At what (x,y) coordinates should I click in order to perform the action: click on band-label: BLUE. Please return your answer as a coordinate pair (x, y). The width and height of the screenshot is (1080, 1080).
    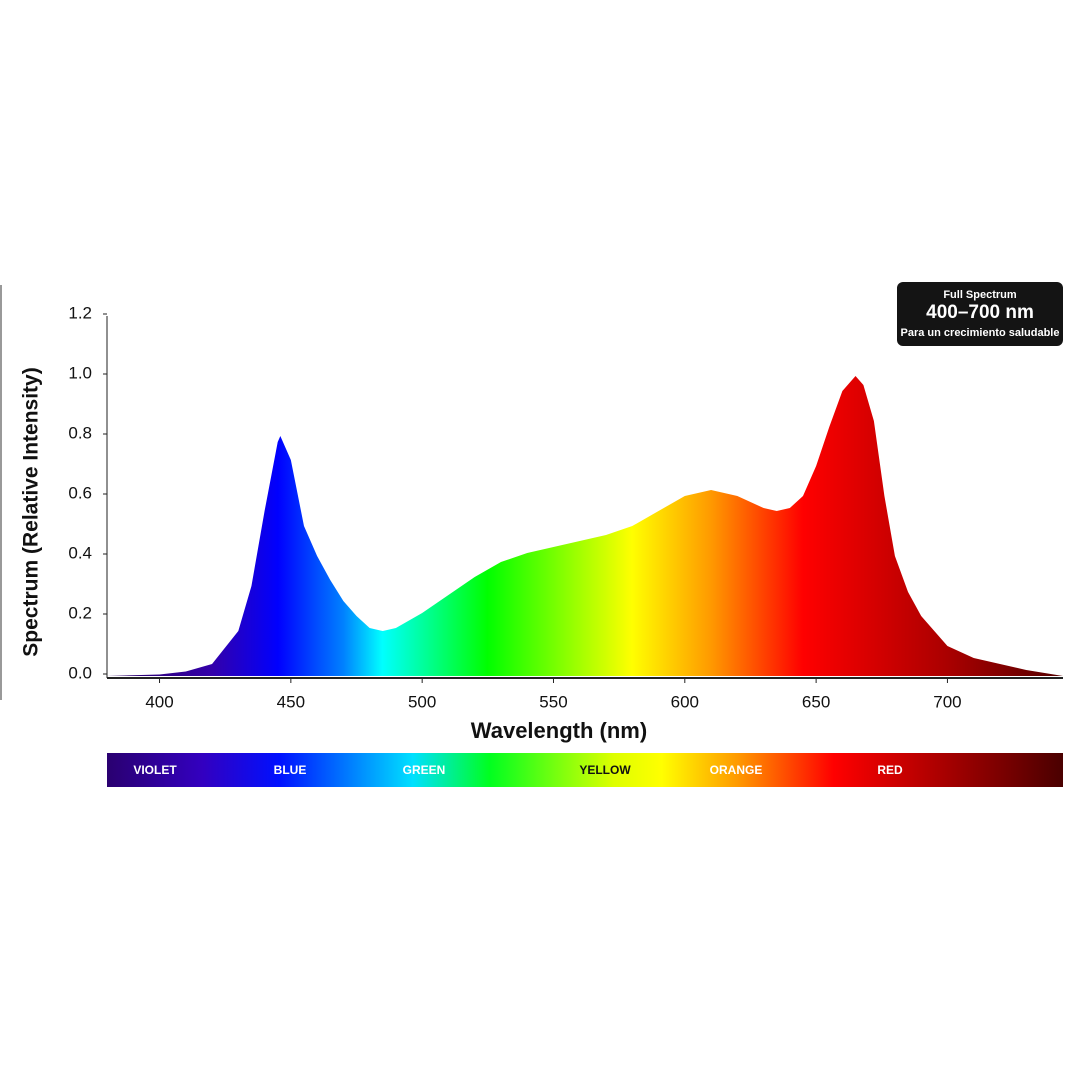
    Looking at the image, I should click on (290, 770).